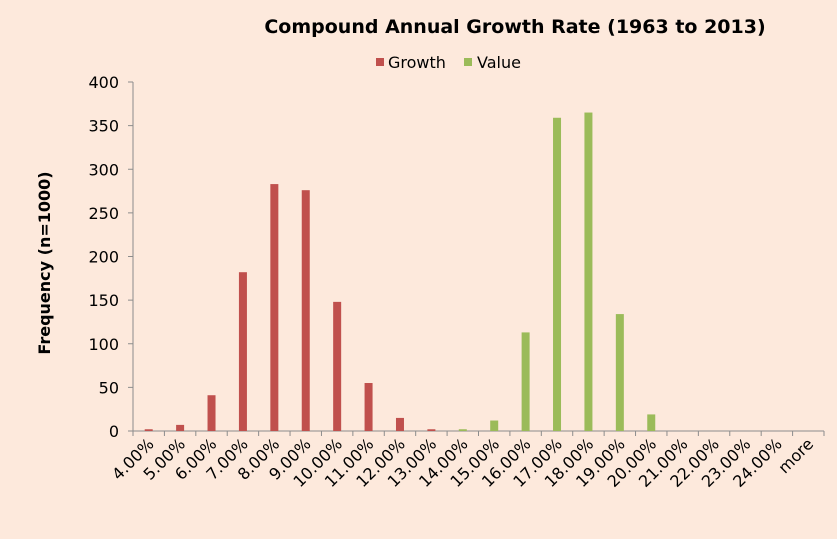  What do you see at coordinates (109, 387) in the screenshot?
I see `y-tick-label: 50` at bounding box center [109, 387].